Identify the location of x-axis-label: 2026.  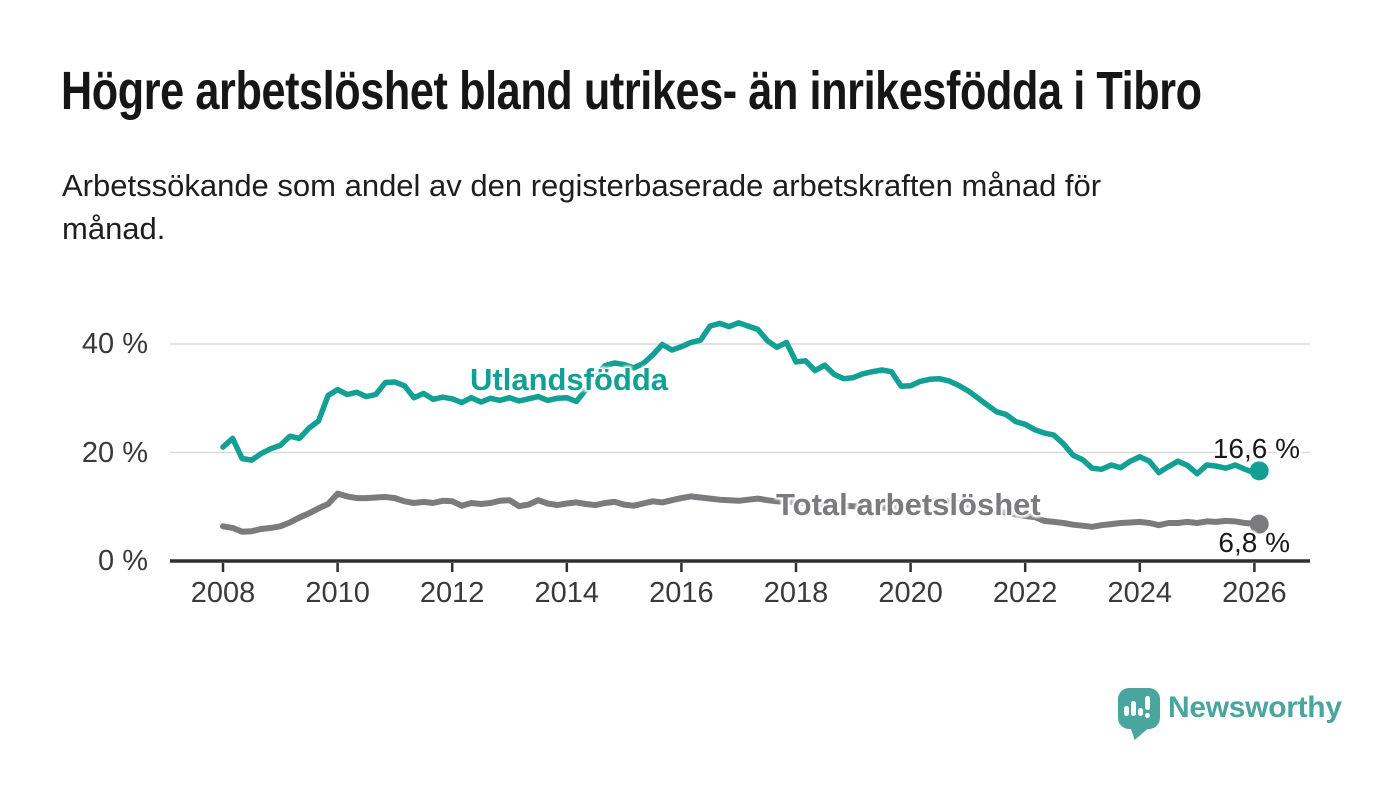
(1254, 593).